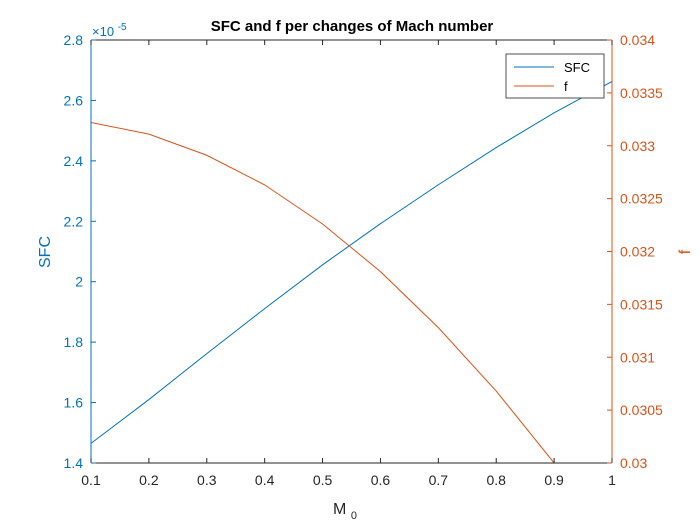 This screenshot has width=700, height=525. Describe the element at coordinates (74, 463) in the screenshot. I see `left-y-tick-label: 1.4` at that location.